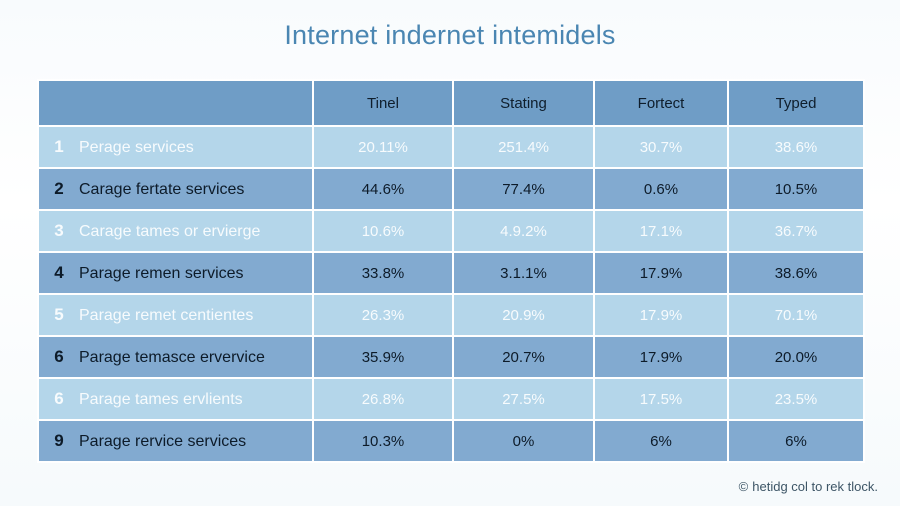  What do you see at coordinates (743, 486) in the screenshot?
I see `copyright-icon: ©` at bounding box center [743, 486].